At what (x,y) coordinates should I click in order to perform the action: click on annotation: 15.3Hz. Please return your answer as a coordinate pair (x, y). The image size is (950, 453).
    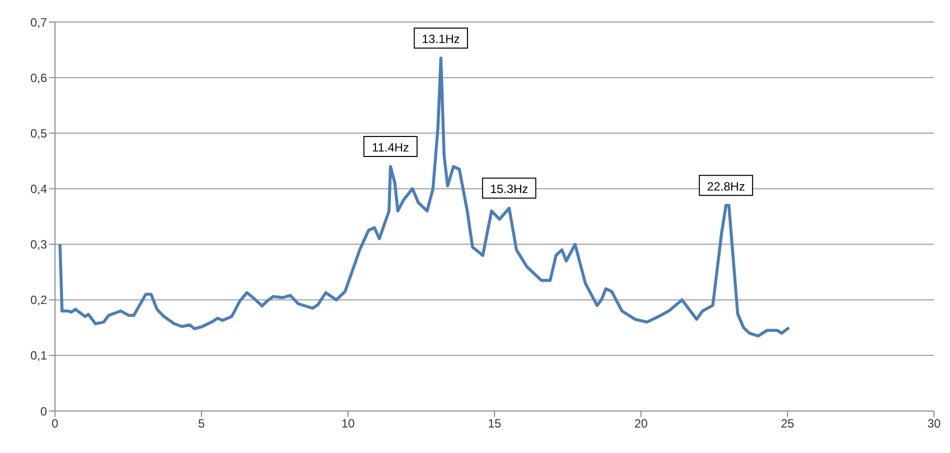
    Looking at the image, I should click on (509, 189).